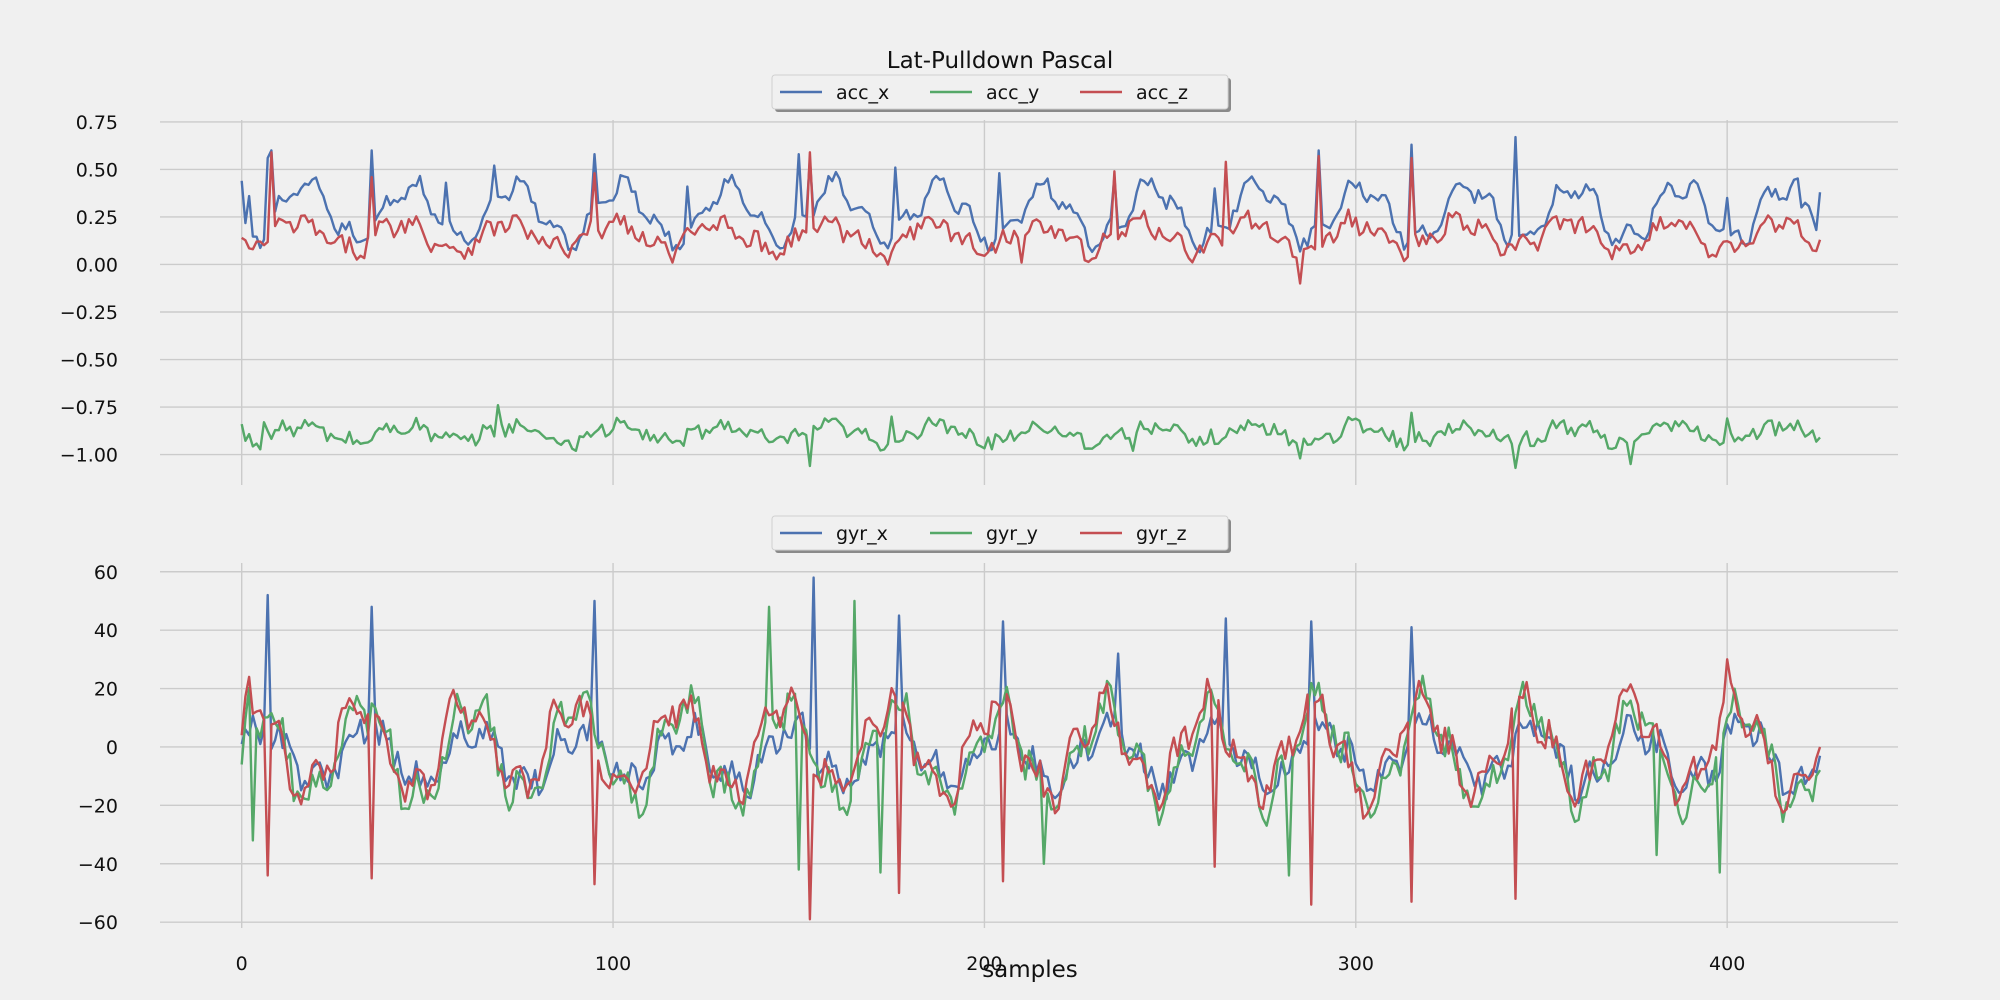 The height and width of the screenshot is (1000, 2000). I want to click on gyroscope-y-ticks: −60 −40 −20 0 20 40 60, so click(98, 748).